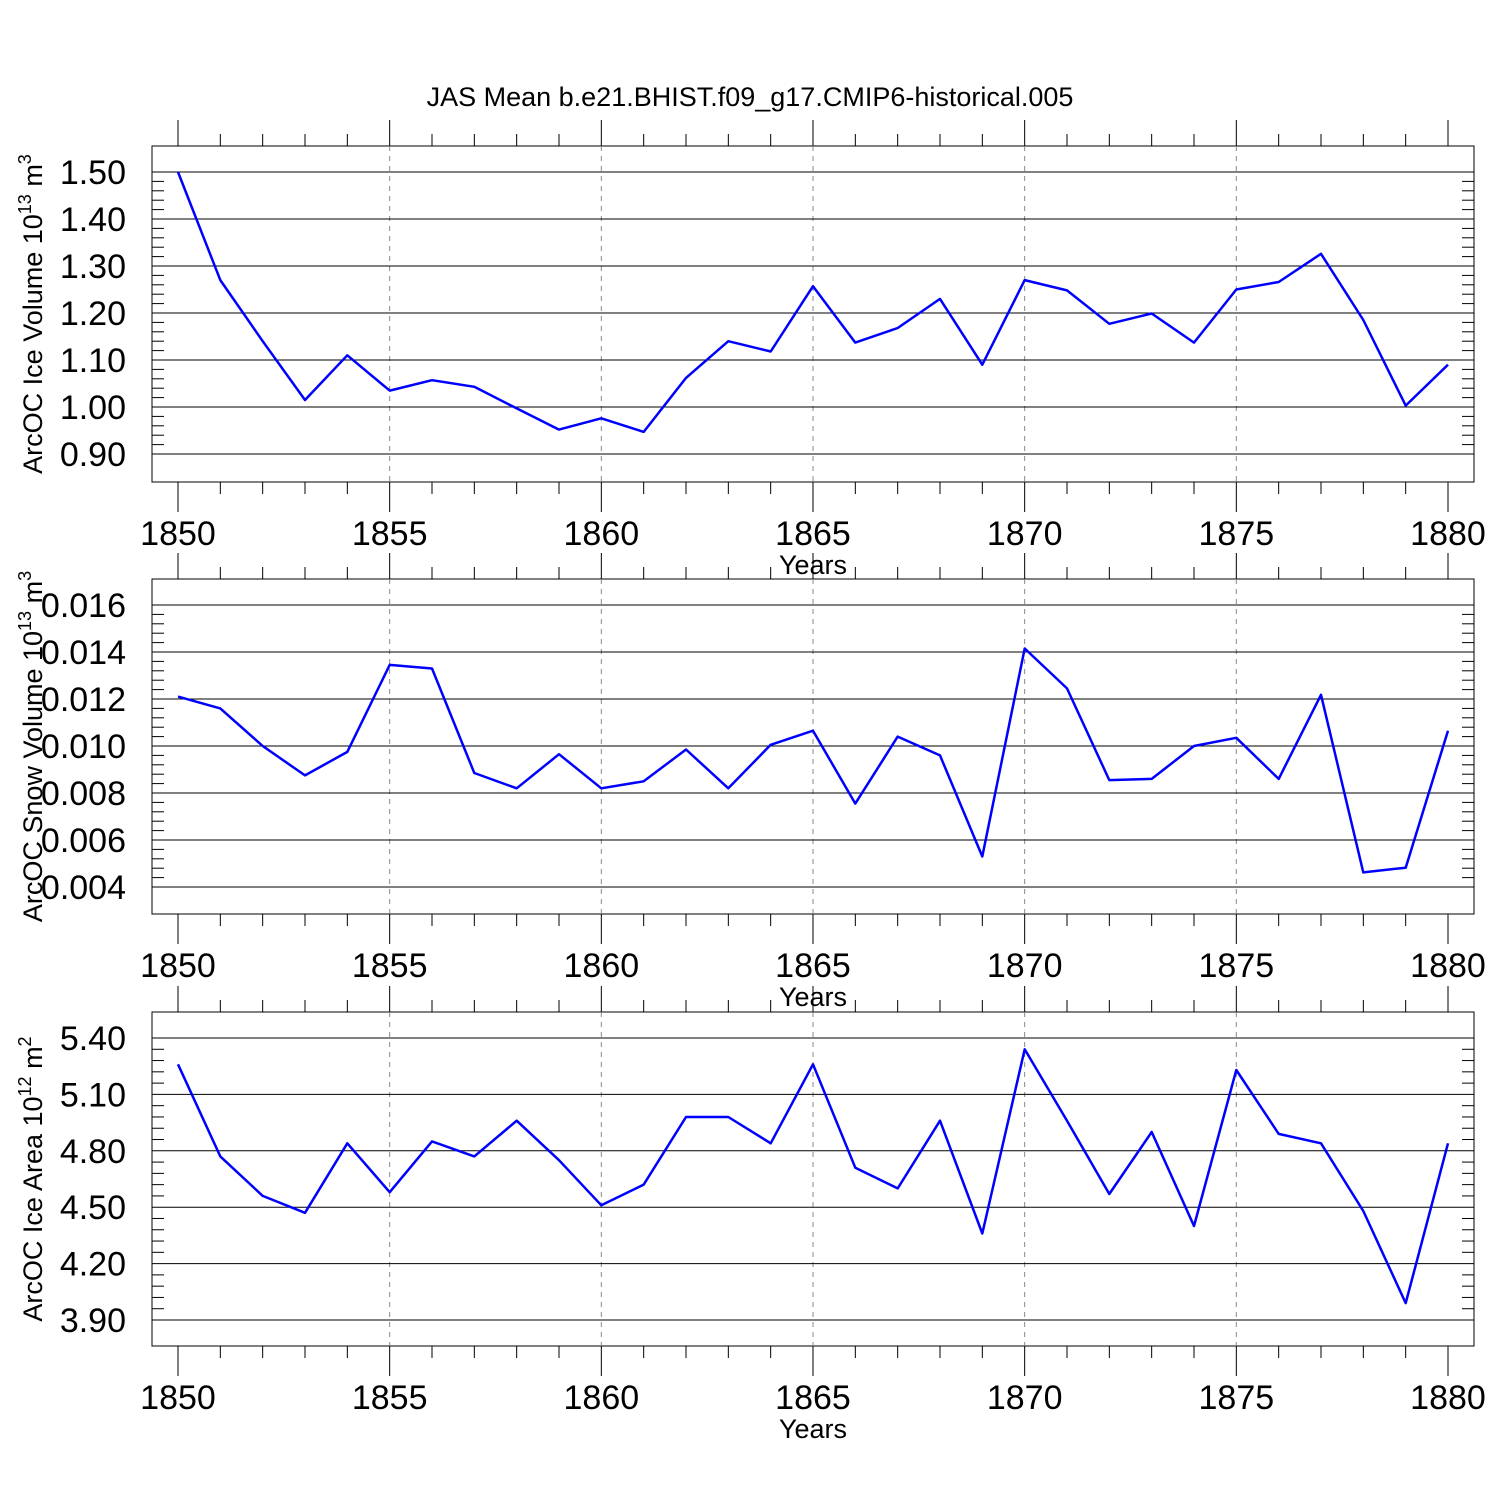 The height and width of the screenshot is (1500, 1500). What do you see at coordinates (83, 747) in the screenshot?
I see `y-tick-label: 0.010` at bounding box center [83, 747].